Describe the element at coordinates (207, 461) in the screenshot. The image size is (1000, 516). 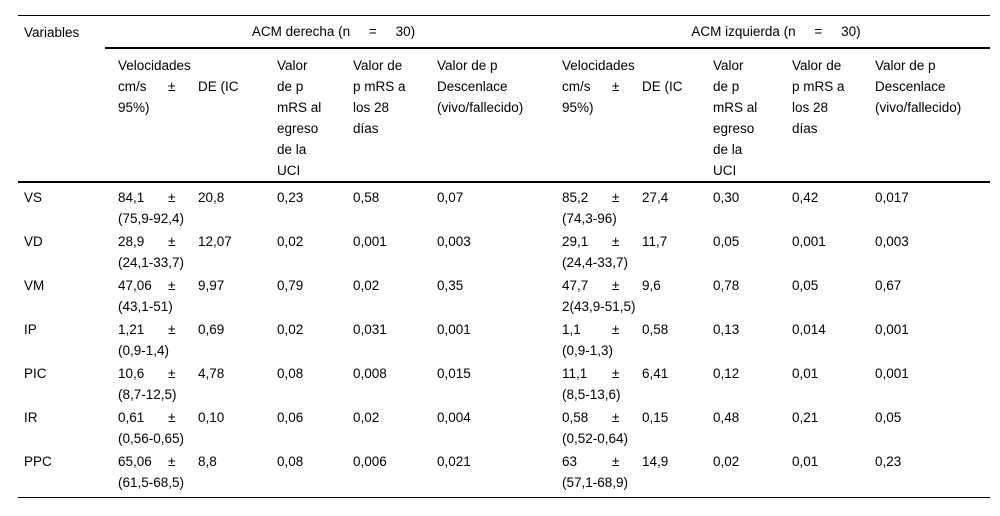
I see `velocity-sd: 8,8` at that location.